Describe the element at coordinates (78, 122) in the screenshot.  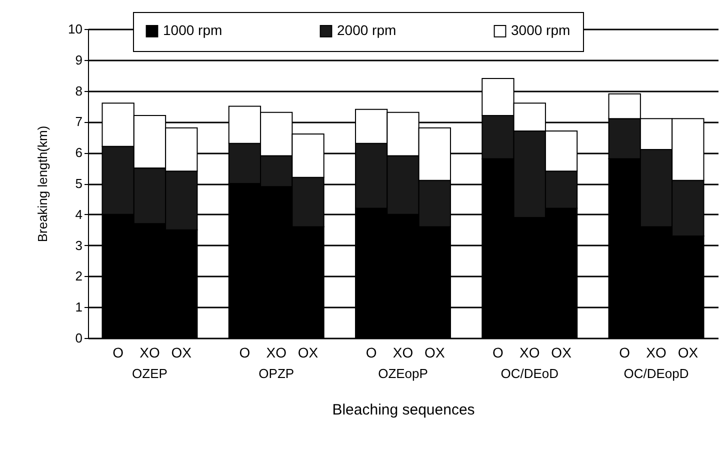
I see `y-tick-label: 7` at that location.